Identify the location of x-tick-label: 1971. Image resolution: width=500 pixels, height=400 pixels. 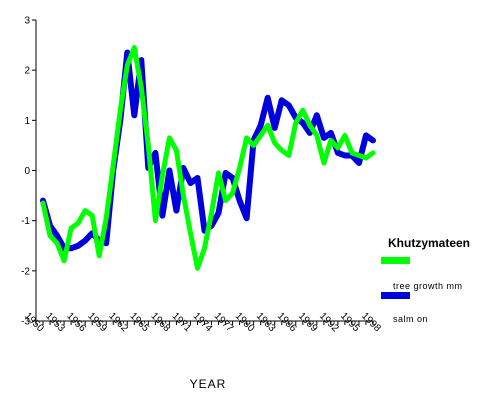
(182, 323).